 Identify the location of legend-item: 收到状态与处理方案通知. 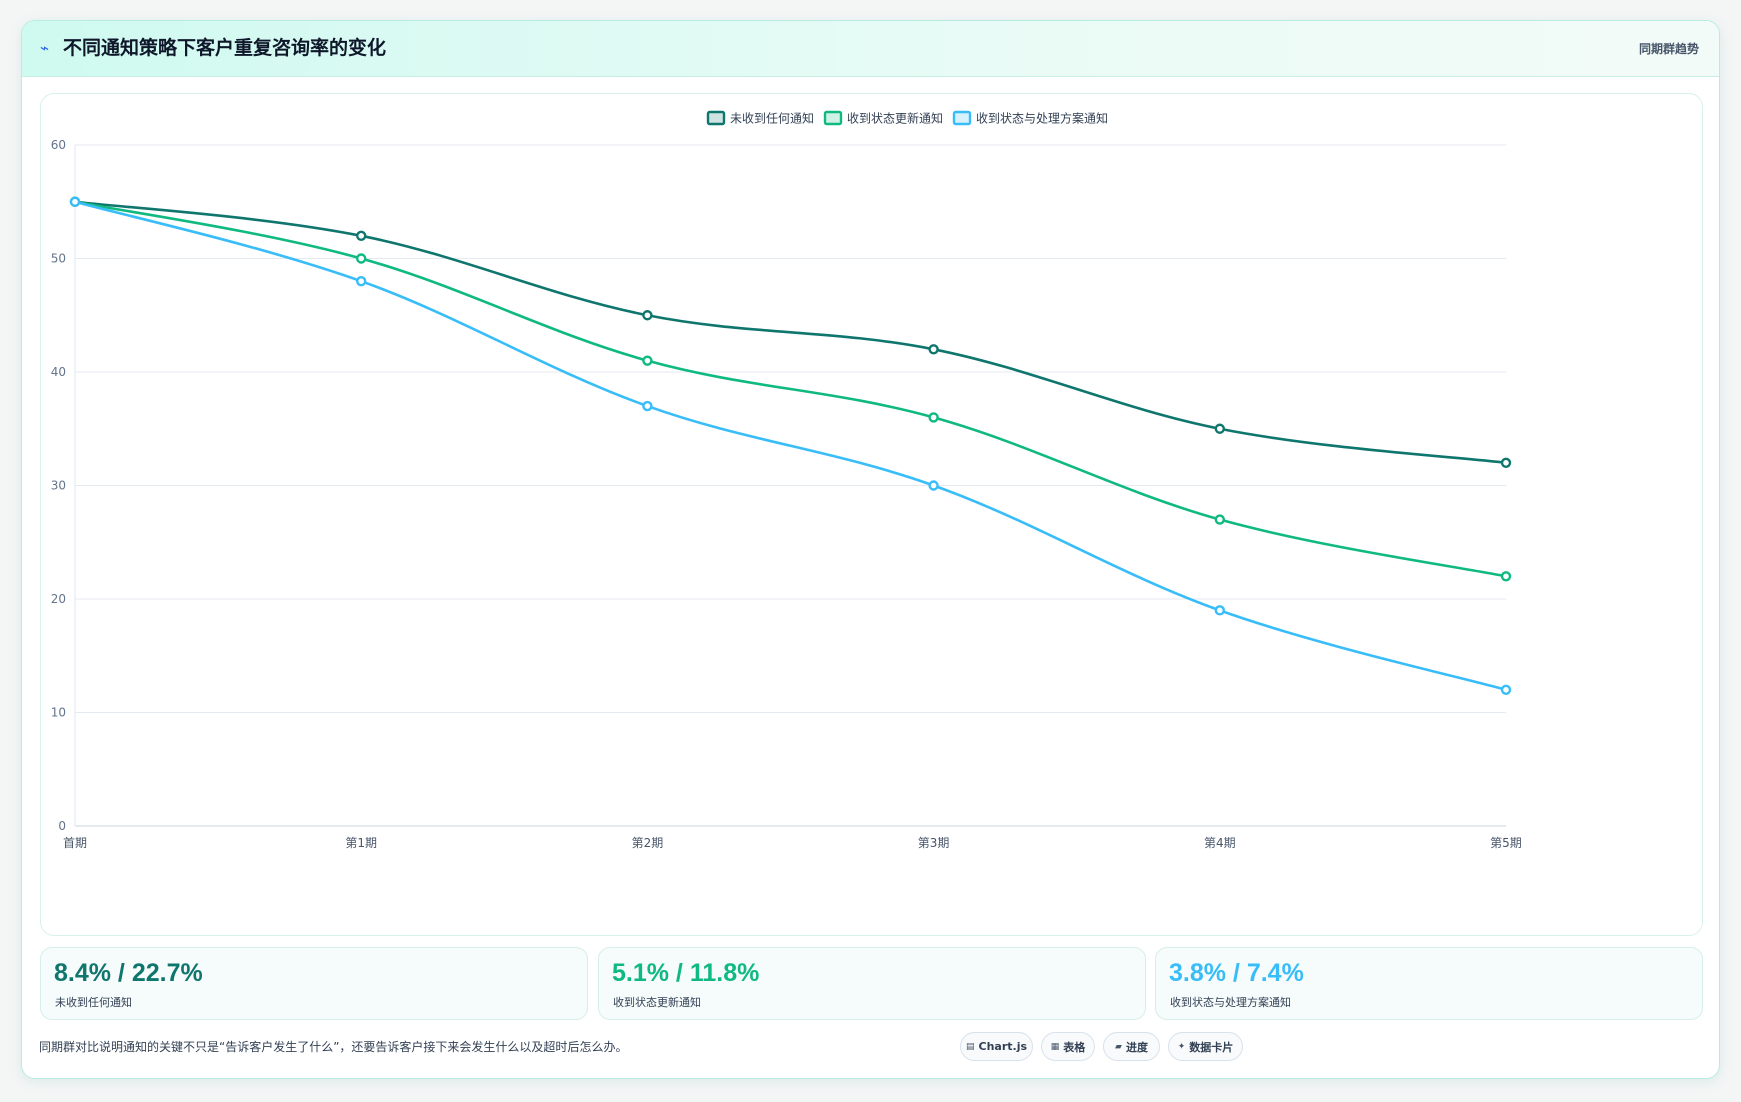
(1030, 118).